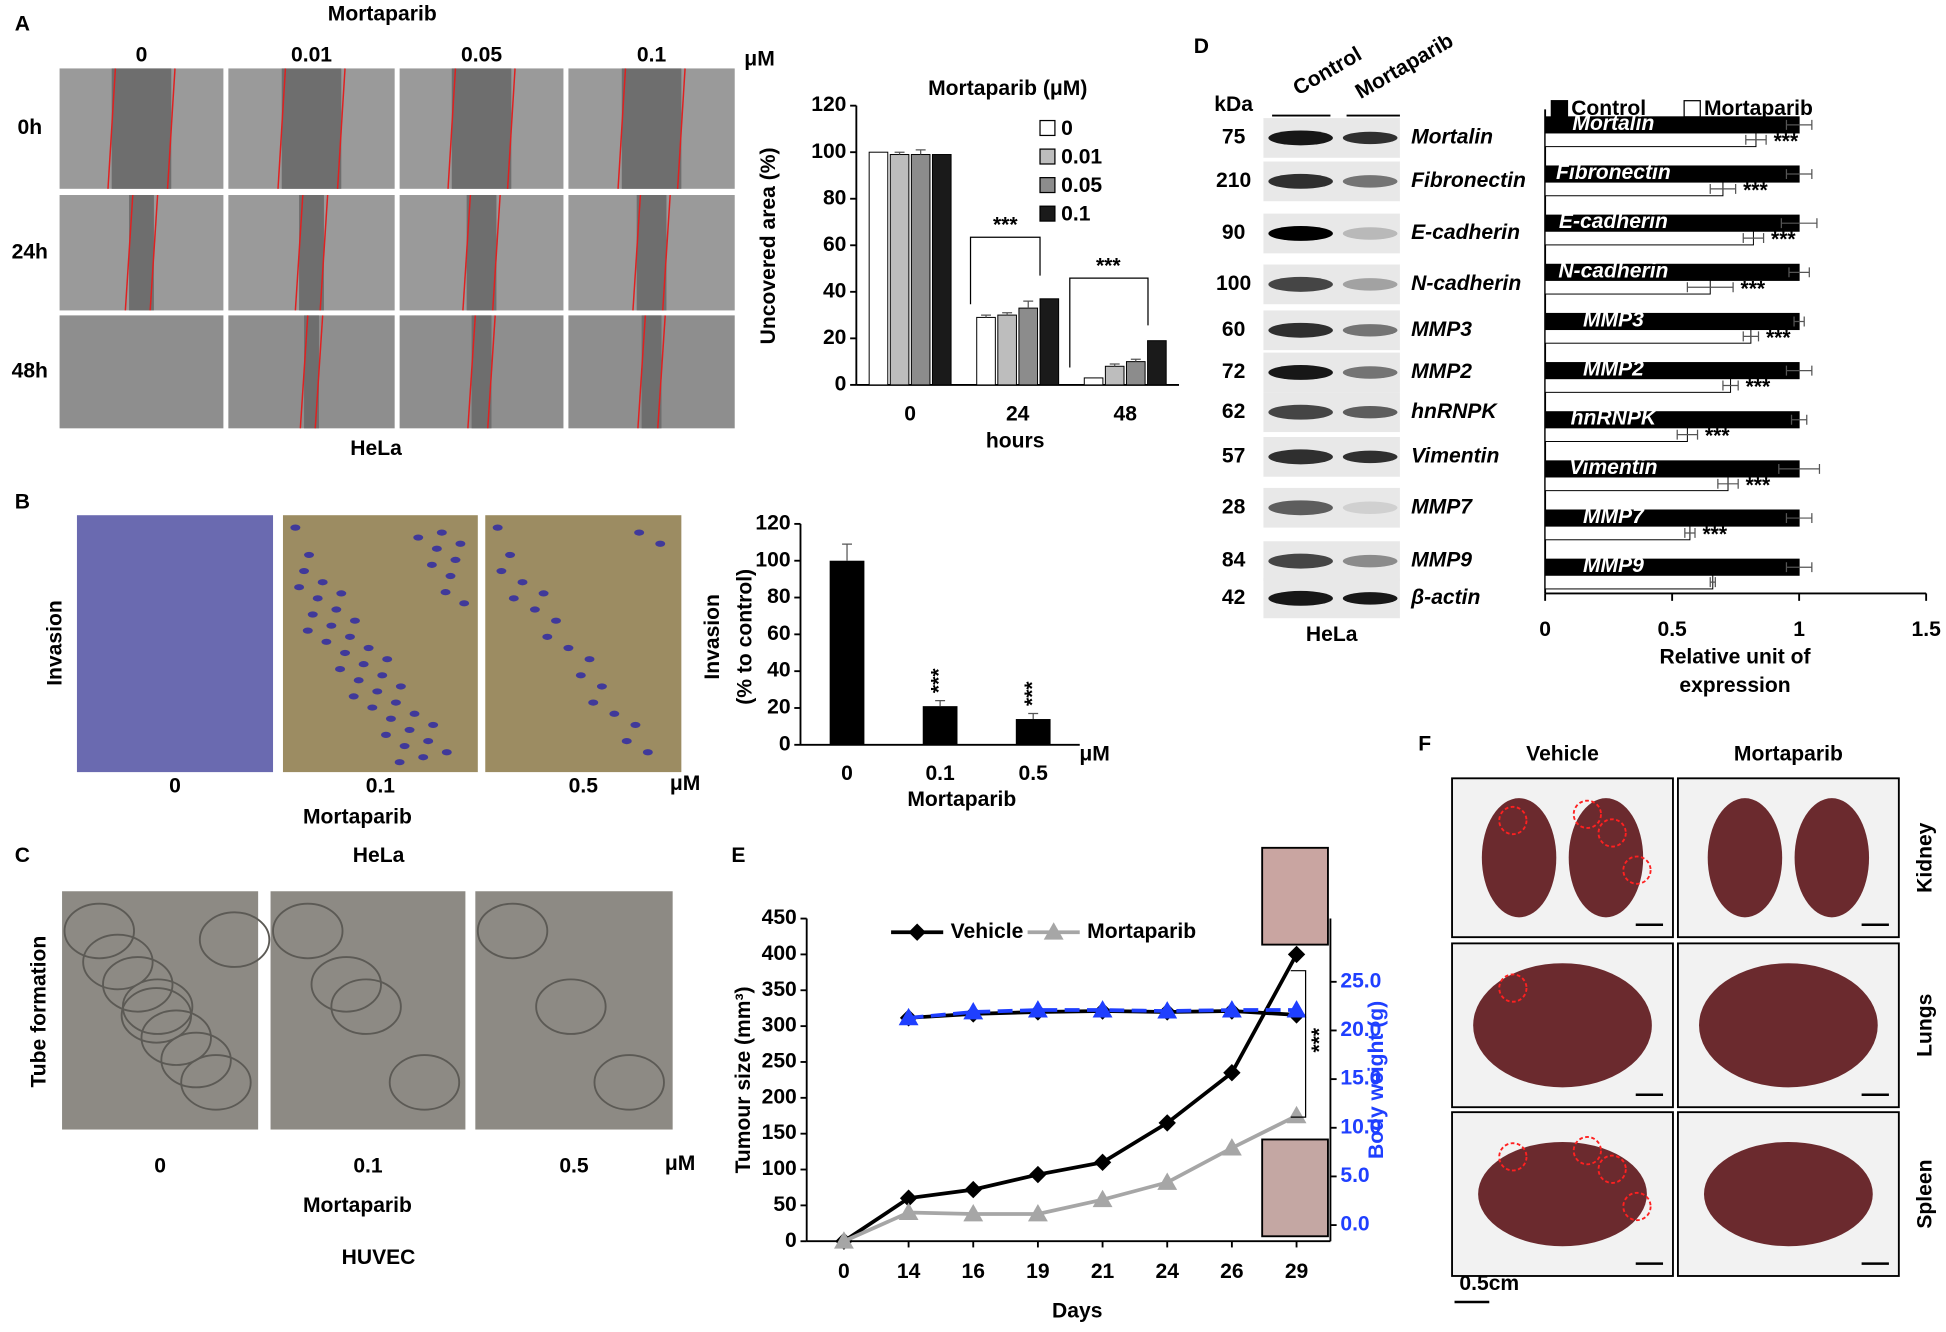 Image resolution: width=1946 pixels, height=1332 pixels. What do you see at coordinates (481, 55) in the screenshot?
I see `dose-label: 0.05` at bounding box center [481, 55].